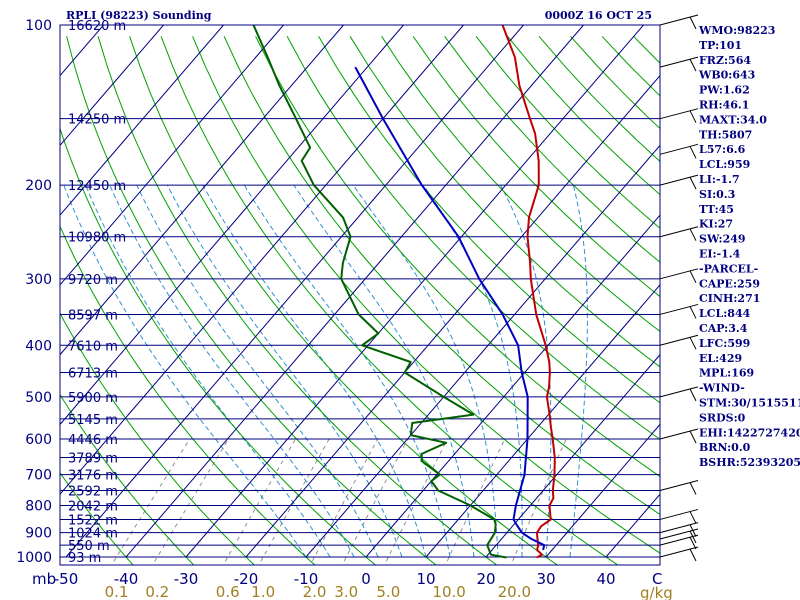 The height and width of the screenshot is (600, 800). I want to click on index-value: STM:30/151551104, so click(749, 403).